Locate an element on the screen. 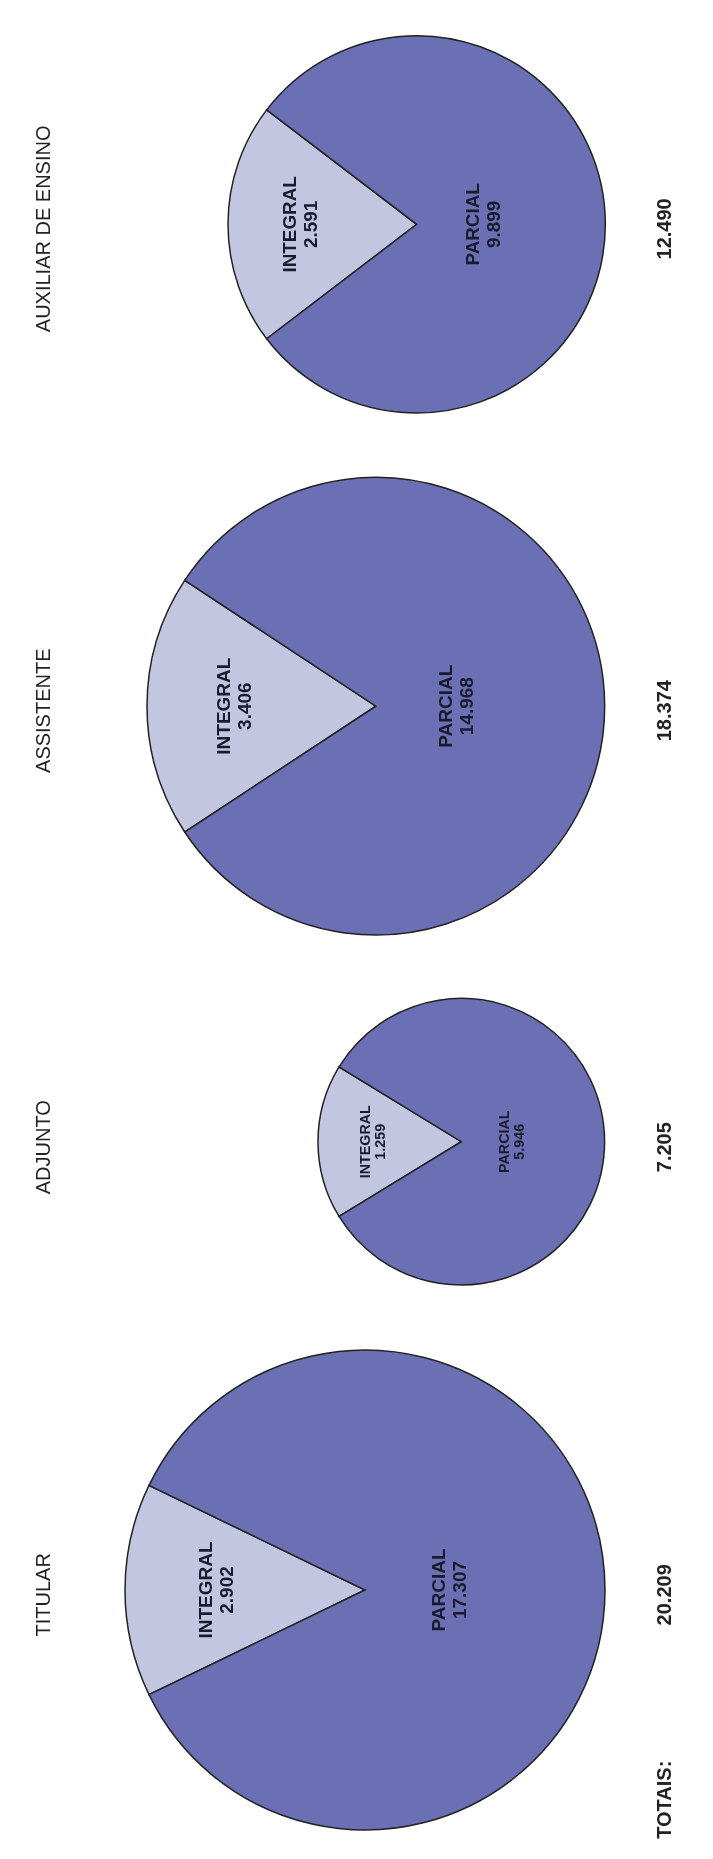  data-label: 17.307 is located at coordinates (460, 1589).